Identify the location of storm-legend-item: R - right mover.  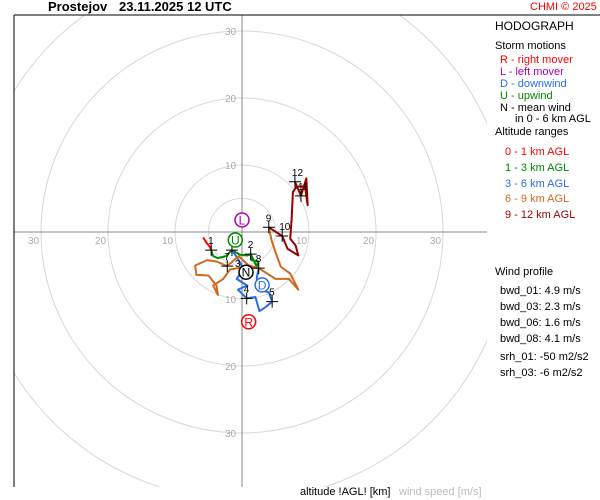
(536, 60).